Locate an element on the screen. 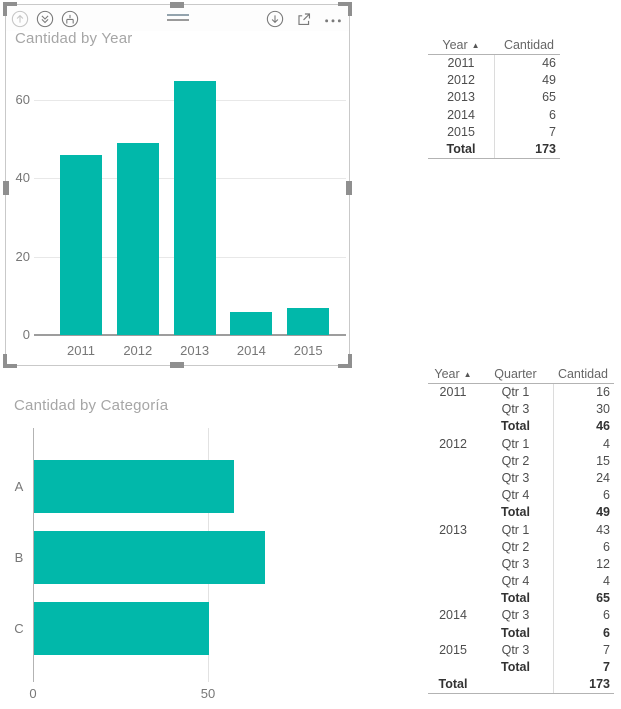  sort-ascending-icon: ▲ is located at coordinates (475, 45).